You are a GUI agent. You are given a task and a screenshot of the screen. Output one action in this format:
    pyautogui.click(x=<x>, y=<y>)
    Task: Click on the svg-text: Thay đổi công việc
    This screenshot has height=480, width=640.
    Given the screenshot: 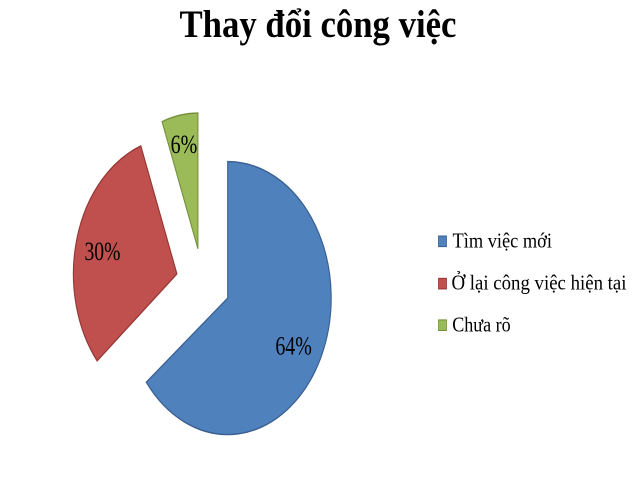 What is the action you would take?
    pyautogui.click(x=318, y=24)
    